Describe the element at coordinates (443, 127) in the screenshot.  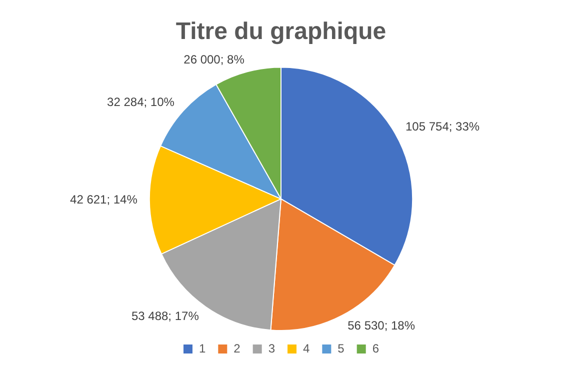
I see `data-label: 105 754; 33%` at that location.